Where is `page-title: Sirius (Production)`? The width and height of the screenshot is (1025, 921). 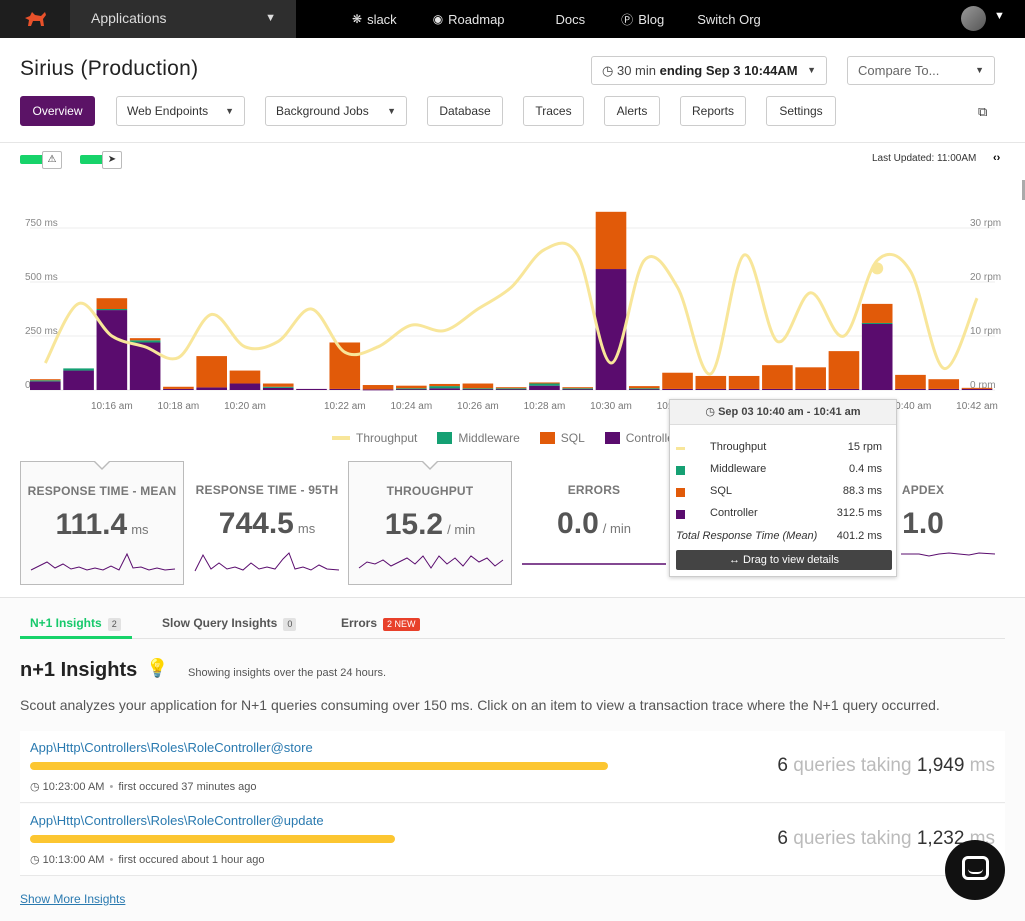
page-title: Sirius (Production) is located at coordinates (109, 68).